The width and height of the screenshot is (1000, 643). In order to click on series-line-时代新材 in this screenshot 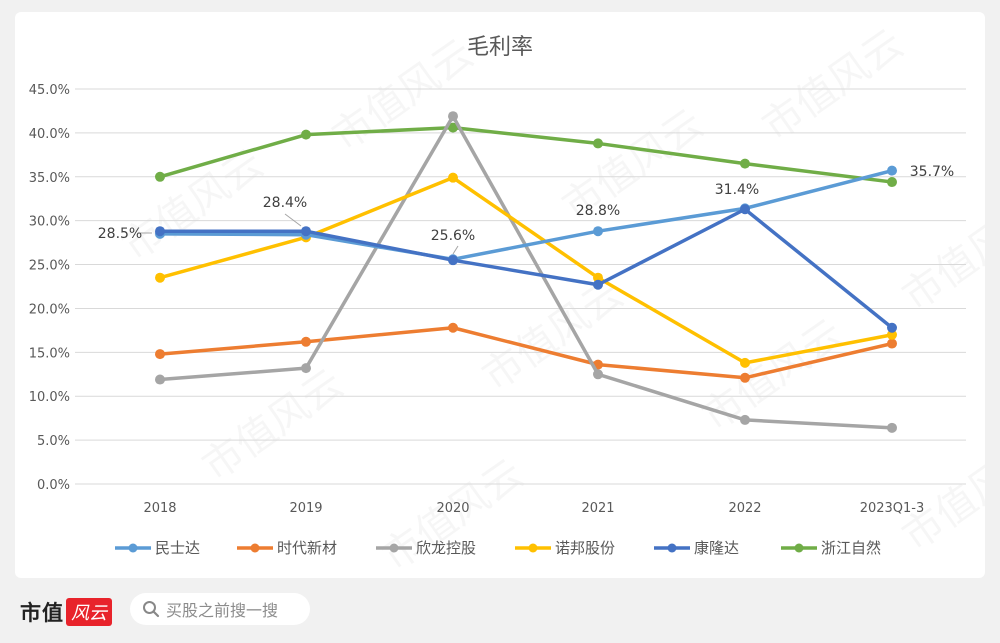, I will do `click(526, 353)`.